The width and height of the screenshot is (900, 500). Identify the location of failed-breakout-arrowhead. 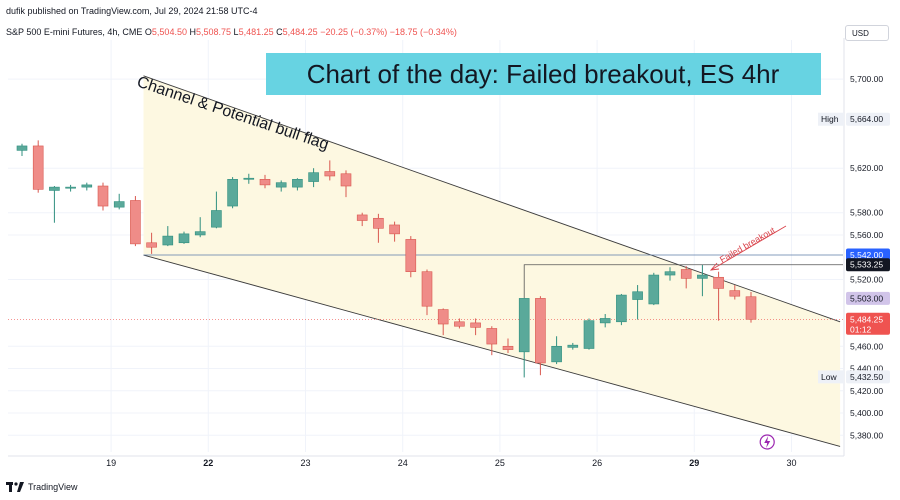
(714, 266).